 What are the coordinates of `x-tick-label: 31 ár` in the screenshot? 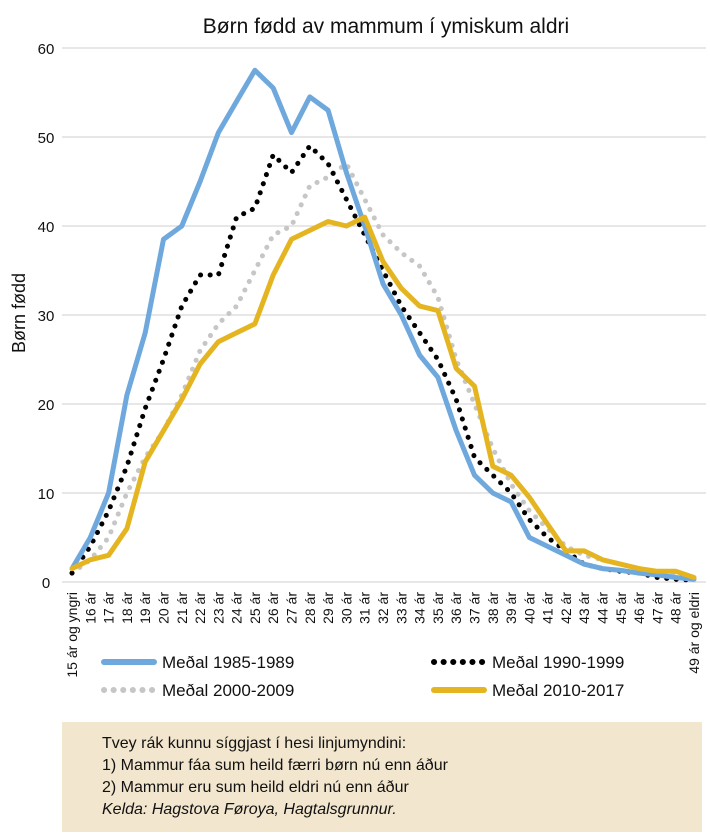 It's located at (365, 608).